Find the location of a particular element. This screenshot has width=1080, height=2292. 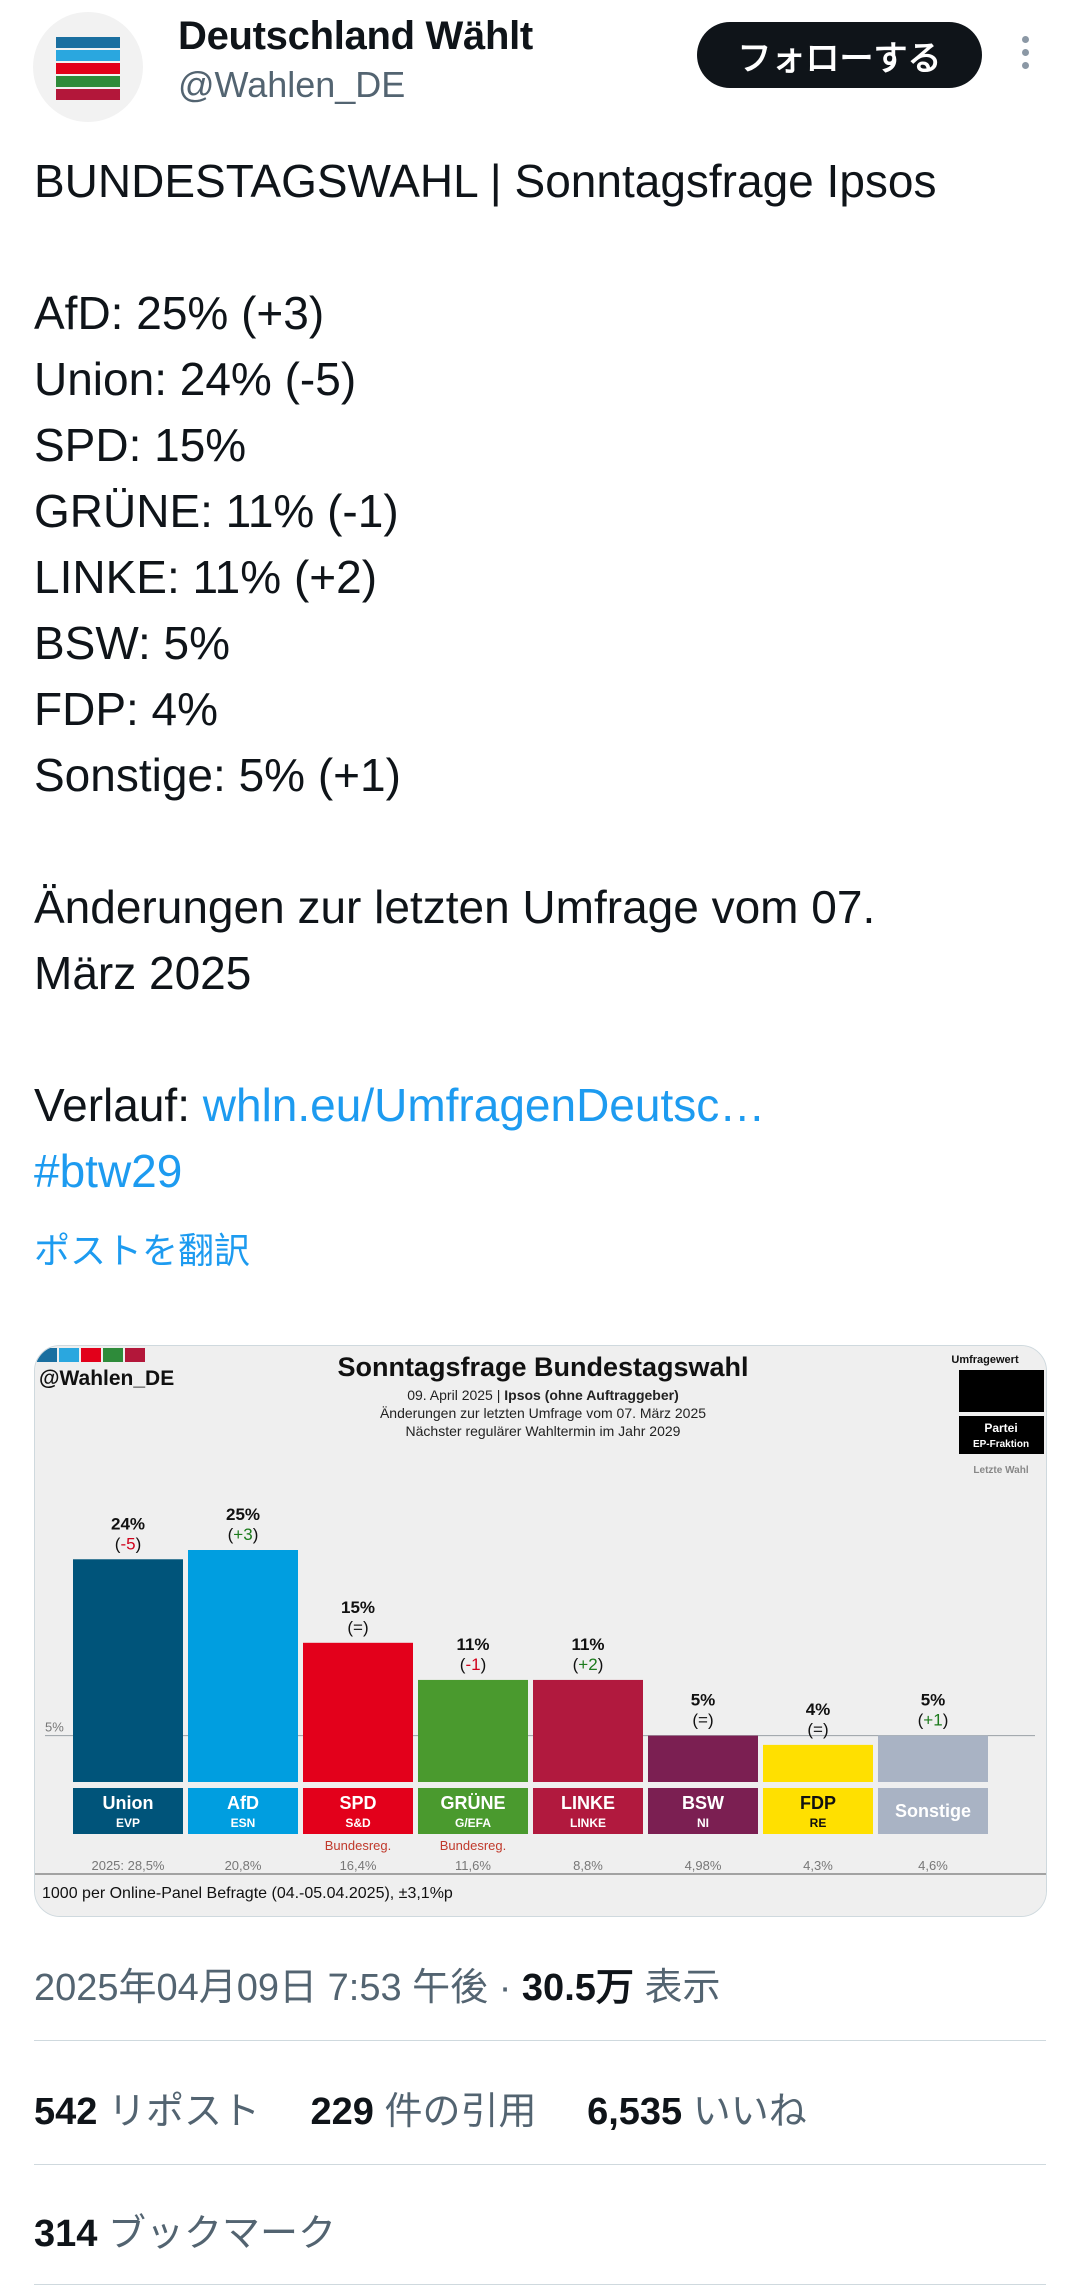

threshold-label: 5% is located at coordinates (54, 1727).